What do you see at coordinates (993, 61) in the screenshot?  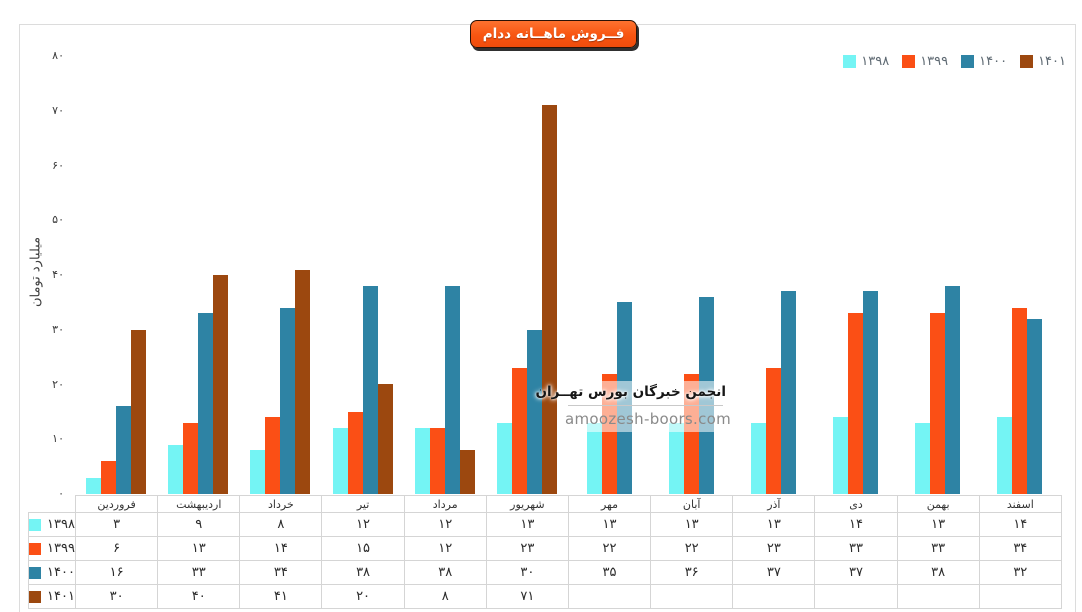 I see `legend-label: ۱۴۰۰` at bounding box center [993, 61].